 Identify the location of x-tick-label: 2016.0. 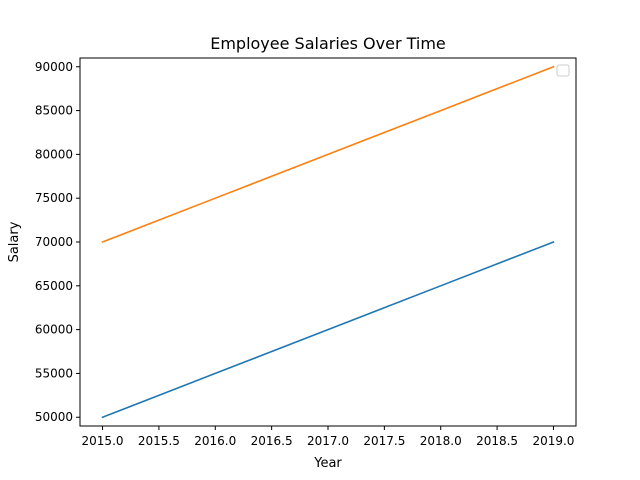
(215, 441).